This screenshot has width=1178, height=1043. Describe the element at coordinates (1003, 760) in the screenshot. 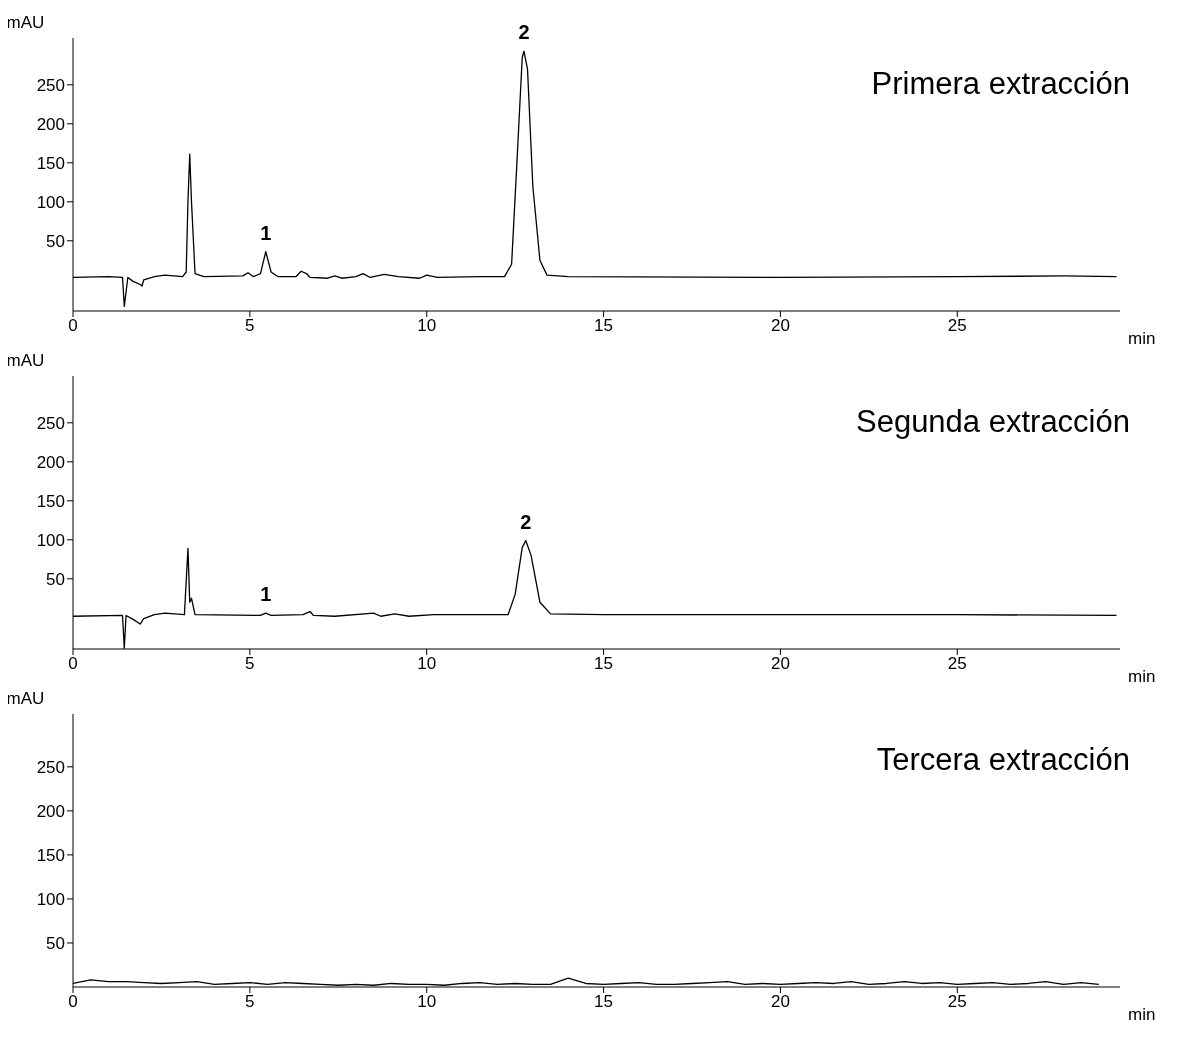

I see `text: Tercera extracción` at that location.